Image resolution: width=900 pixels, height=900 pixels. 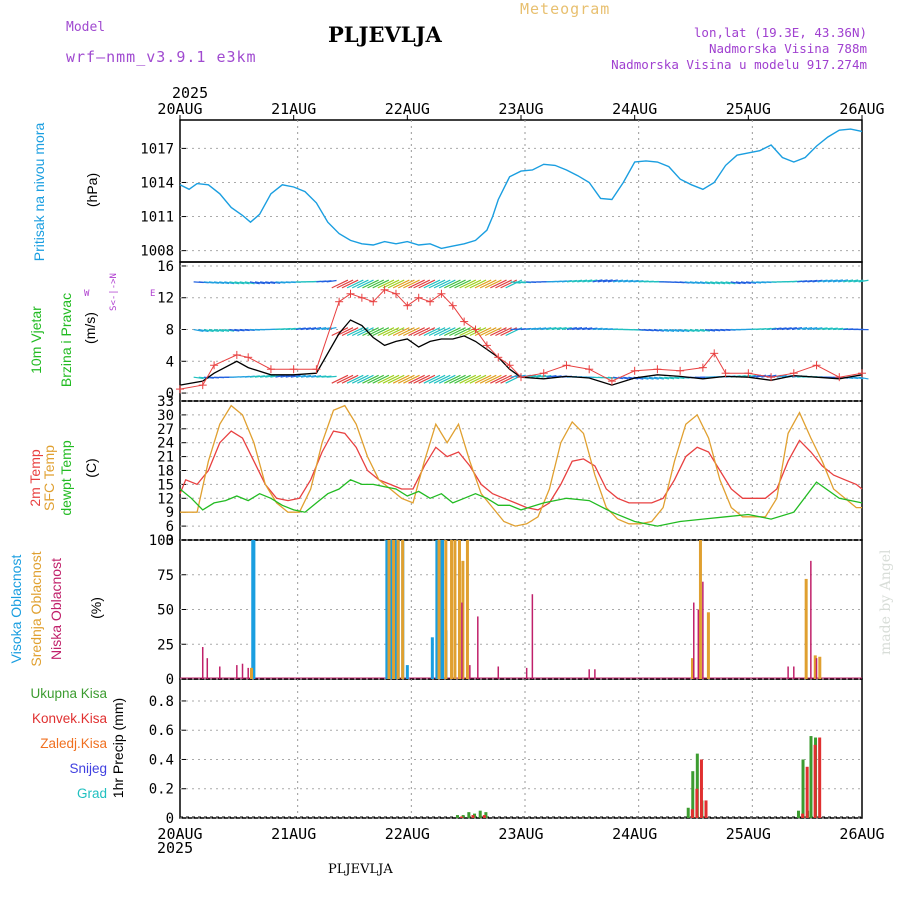 I want to click on cloud-high-bar, so click(x=254, y=609).